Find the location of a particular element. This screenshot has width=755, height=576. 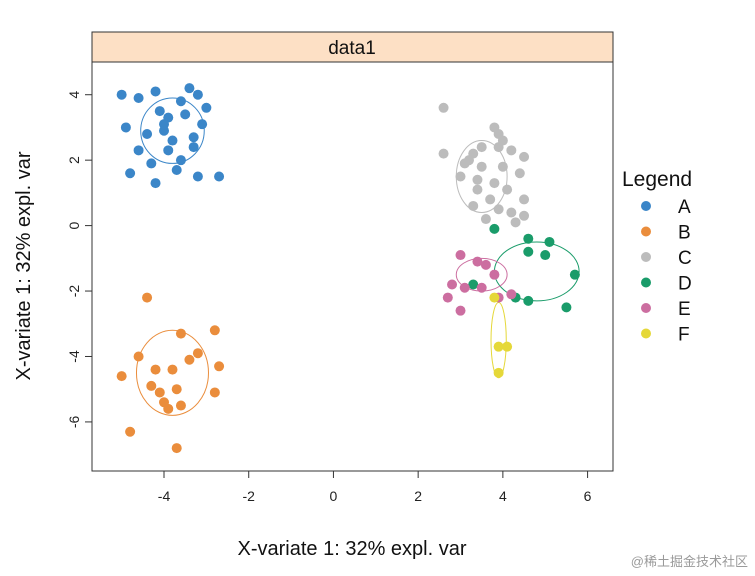

confidence-ellipse-b is located at coordinates (172, 372).